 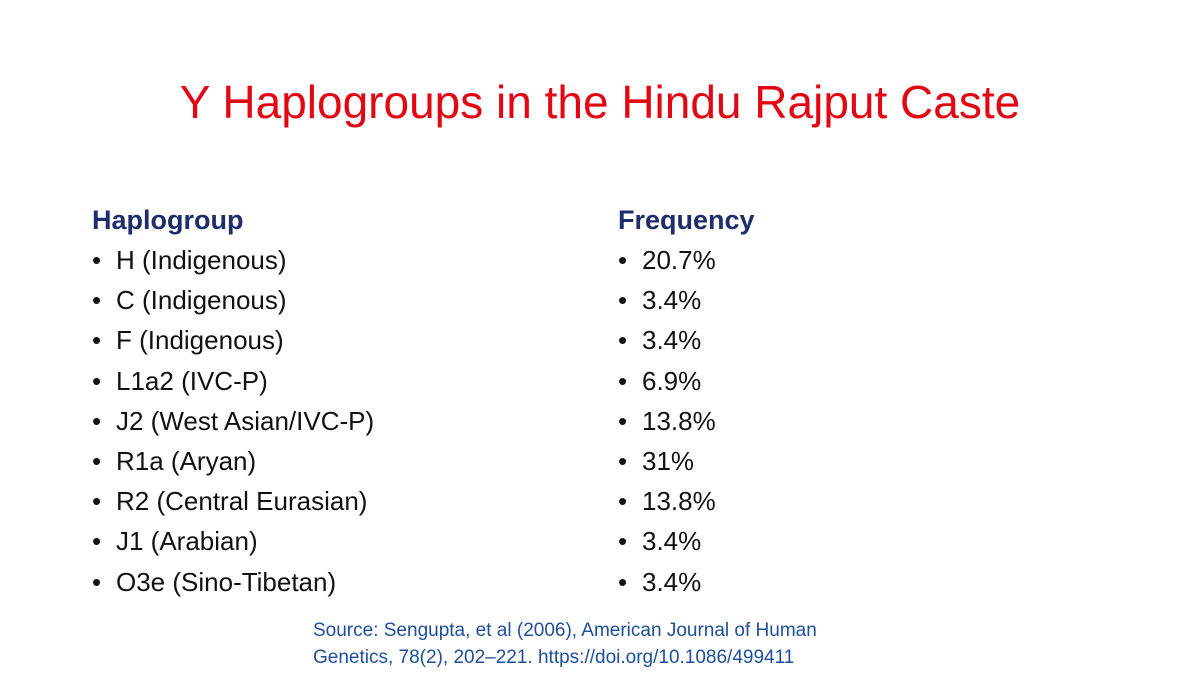 What do you see at coordinates (672, 380) in the screenshot?
I see `frequency-value: 6.9%` at bounding box center [672, 380].